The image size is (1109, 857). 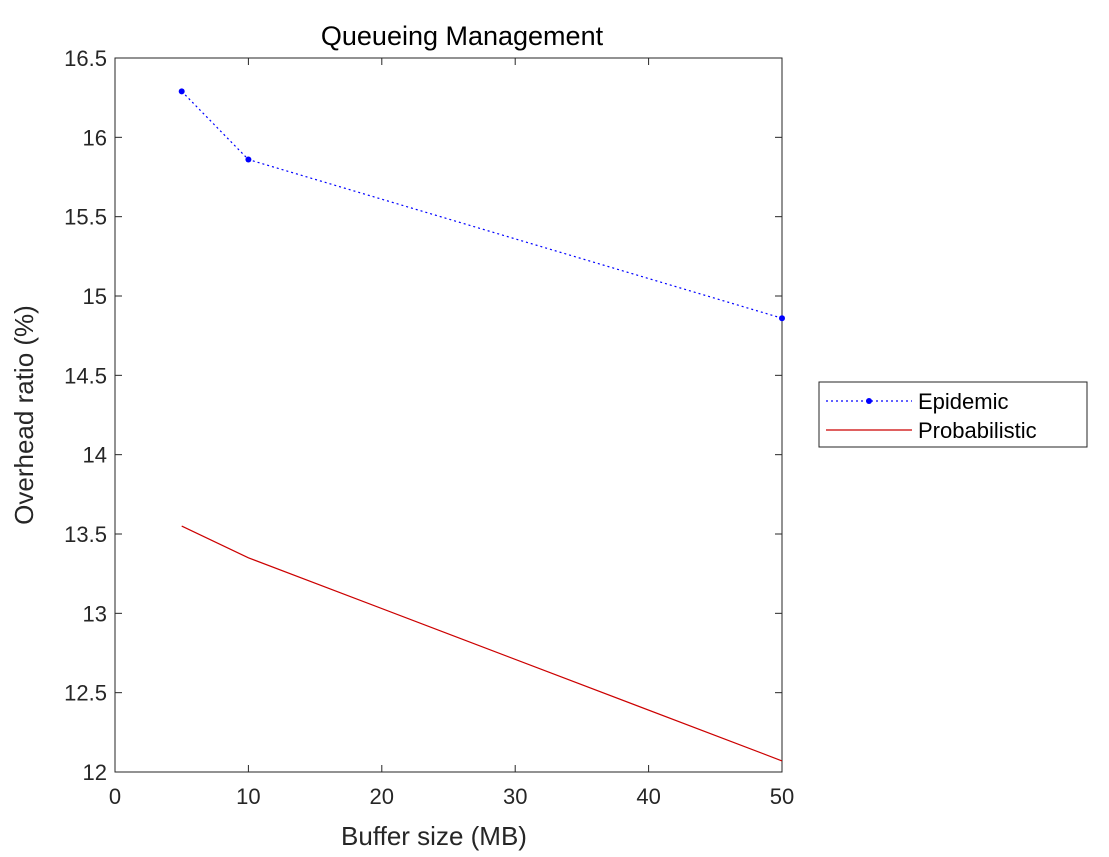 What do you see at coordinates (382, 796) in the screenshot?
I see `x-tick-label: 20` at bounding box center [382, 796].